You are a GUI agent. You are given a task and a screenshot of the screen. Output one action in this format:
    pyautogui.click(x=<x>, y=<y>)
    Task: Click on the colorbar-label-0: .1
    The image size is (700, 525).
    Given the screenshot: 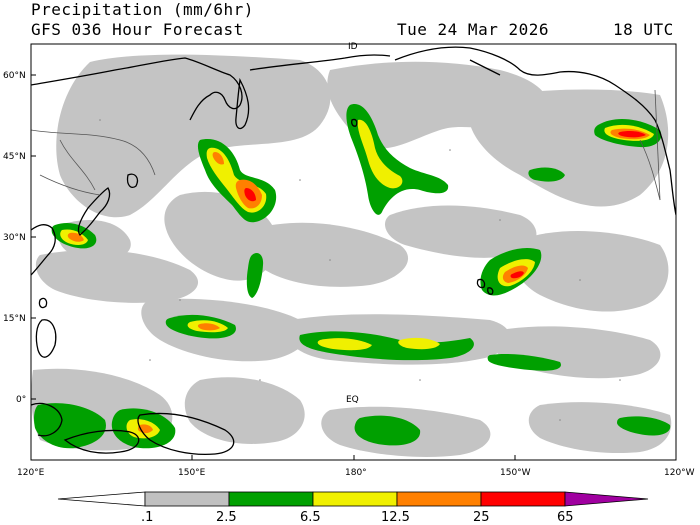 What is the action you would take?
    pyautogui.click(x=147, y=517)
    